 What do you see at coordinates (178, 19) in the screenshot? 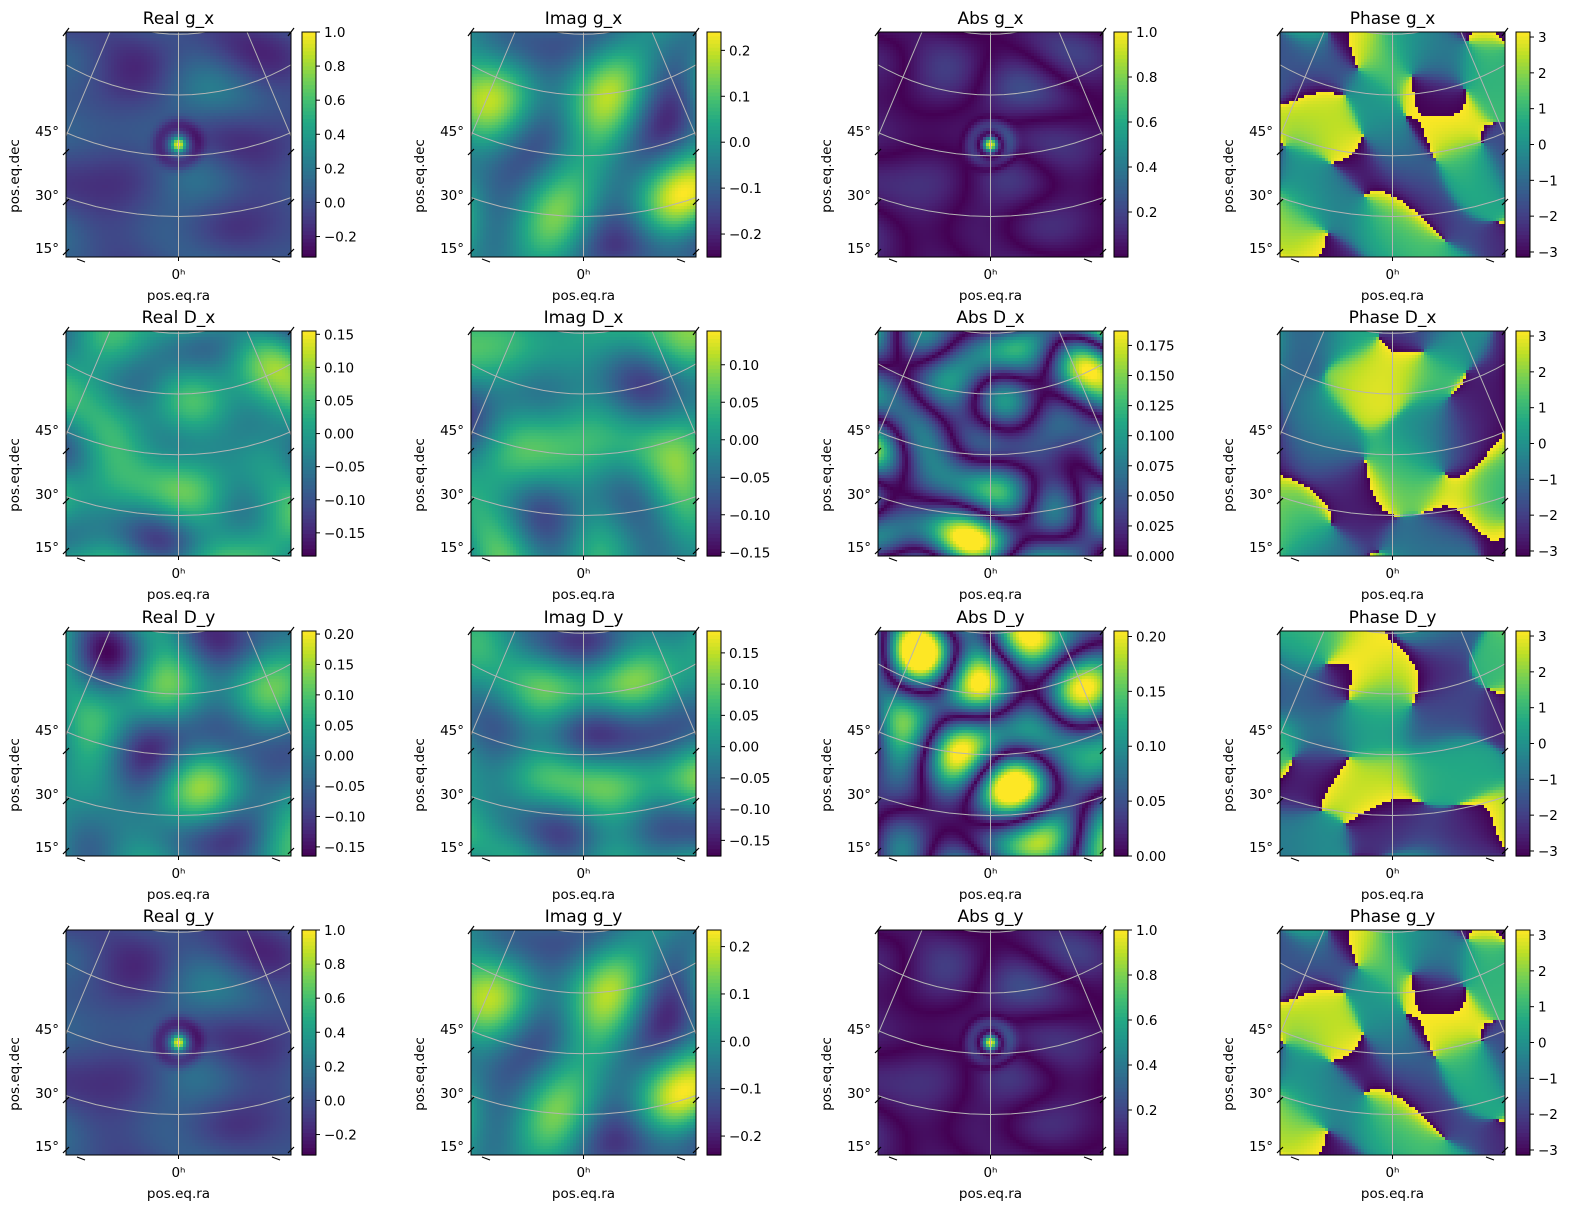
I see `subplot-title: Real g_x` at bounding box center [178, 19].